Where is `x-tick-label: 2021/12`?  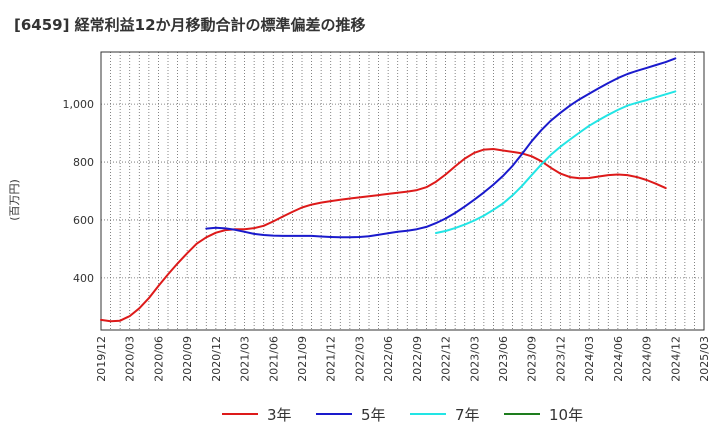
x-tick-label: 2021/12 is located at coordinates (331, 359).